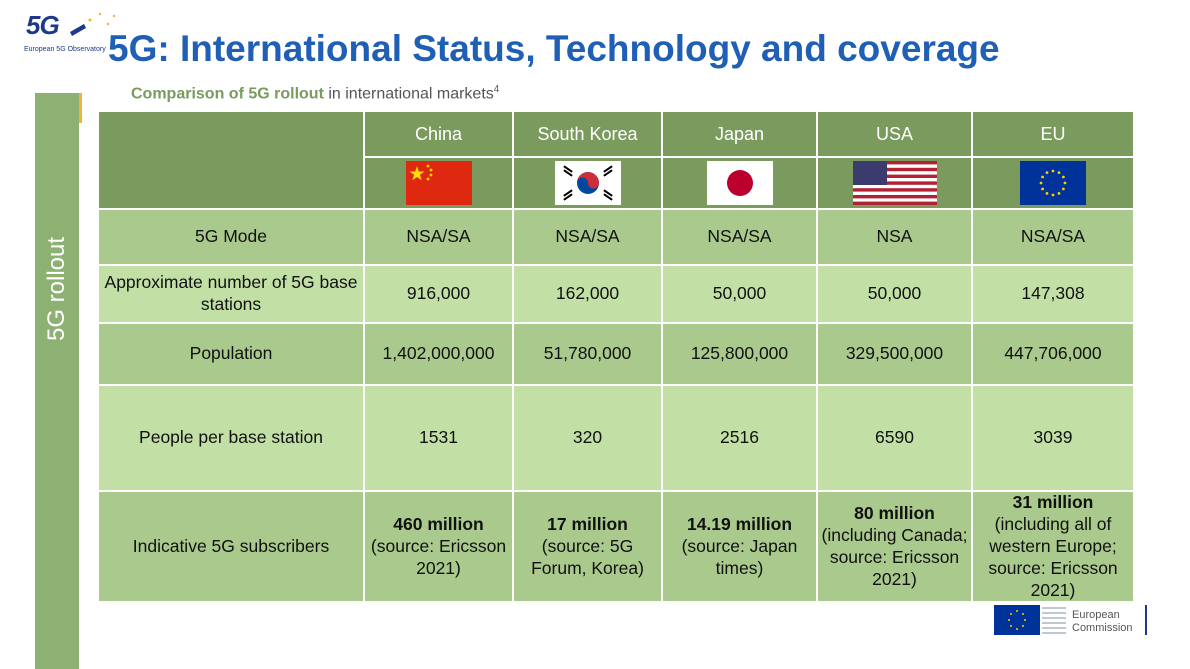  I want to click on table-cell: 320, so click(587, 438).